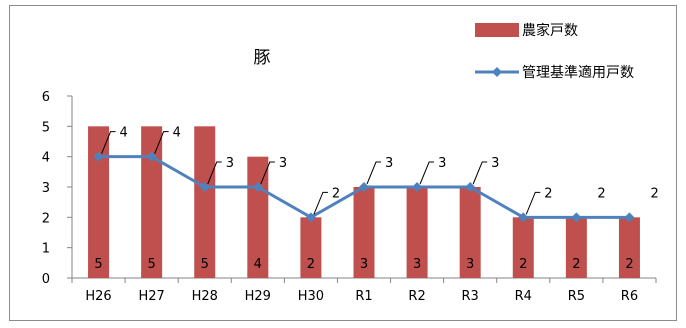 Image resolution: width=686 pixels, height=328 pixels. I want to click on x-tick-label: H26, so click(98, 296).